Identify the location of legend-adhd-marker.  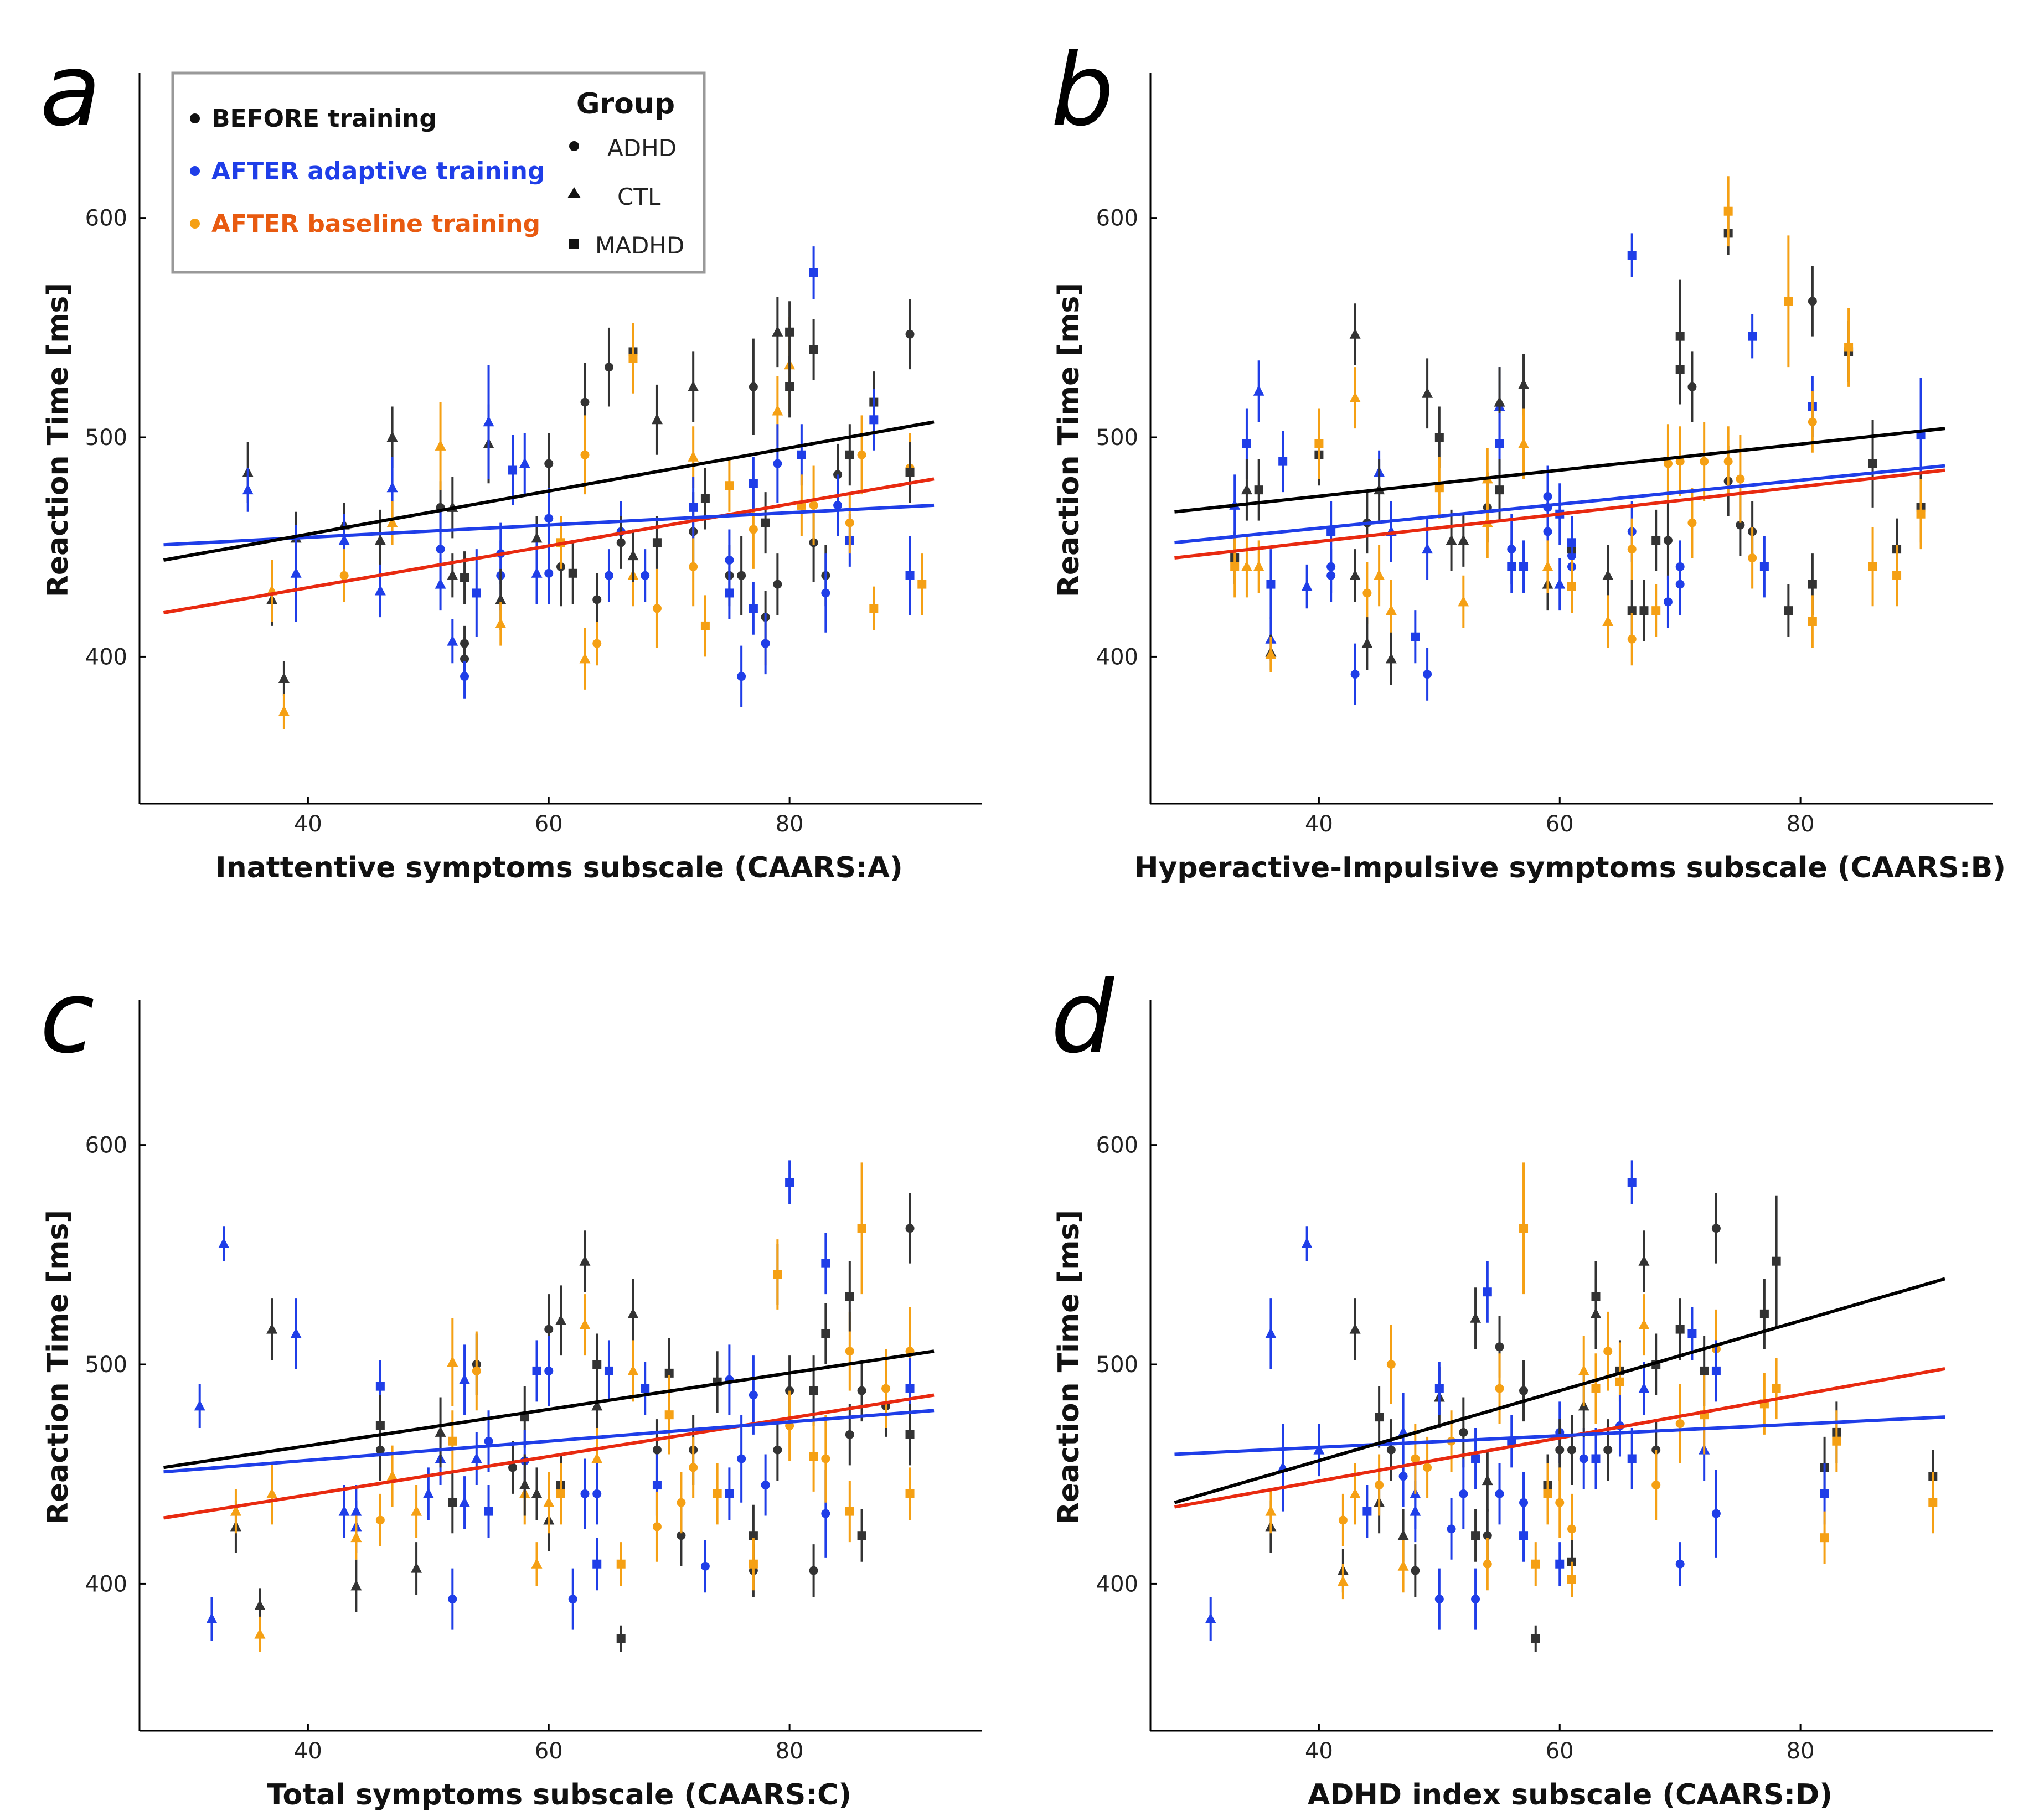
(574, 146).